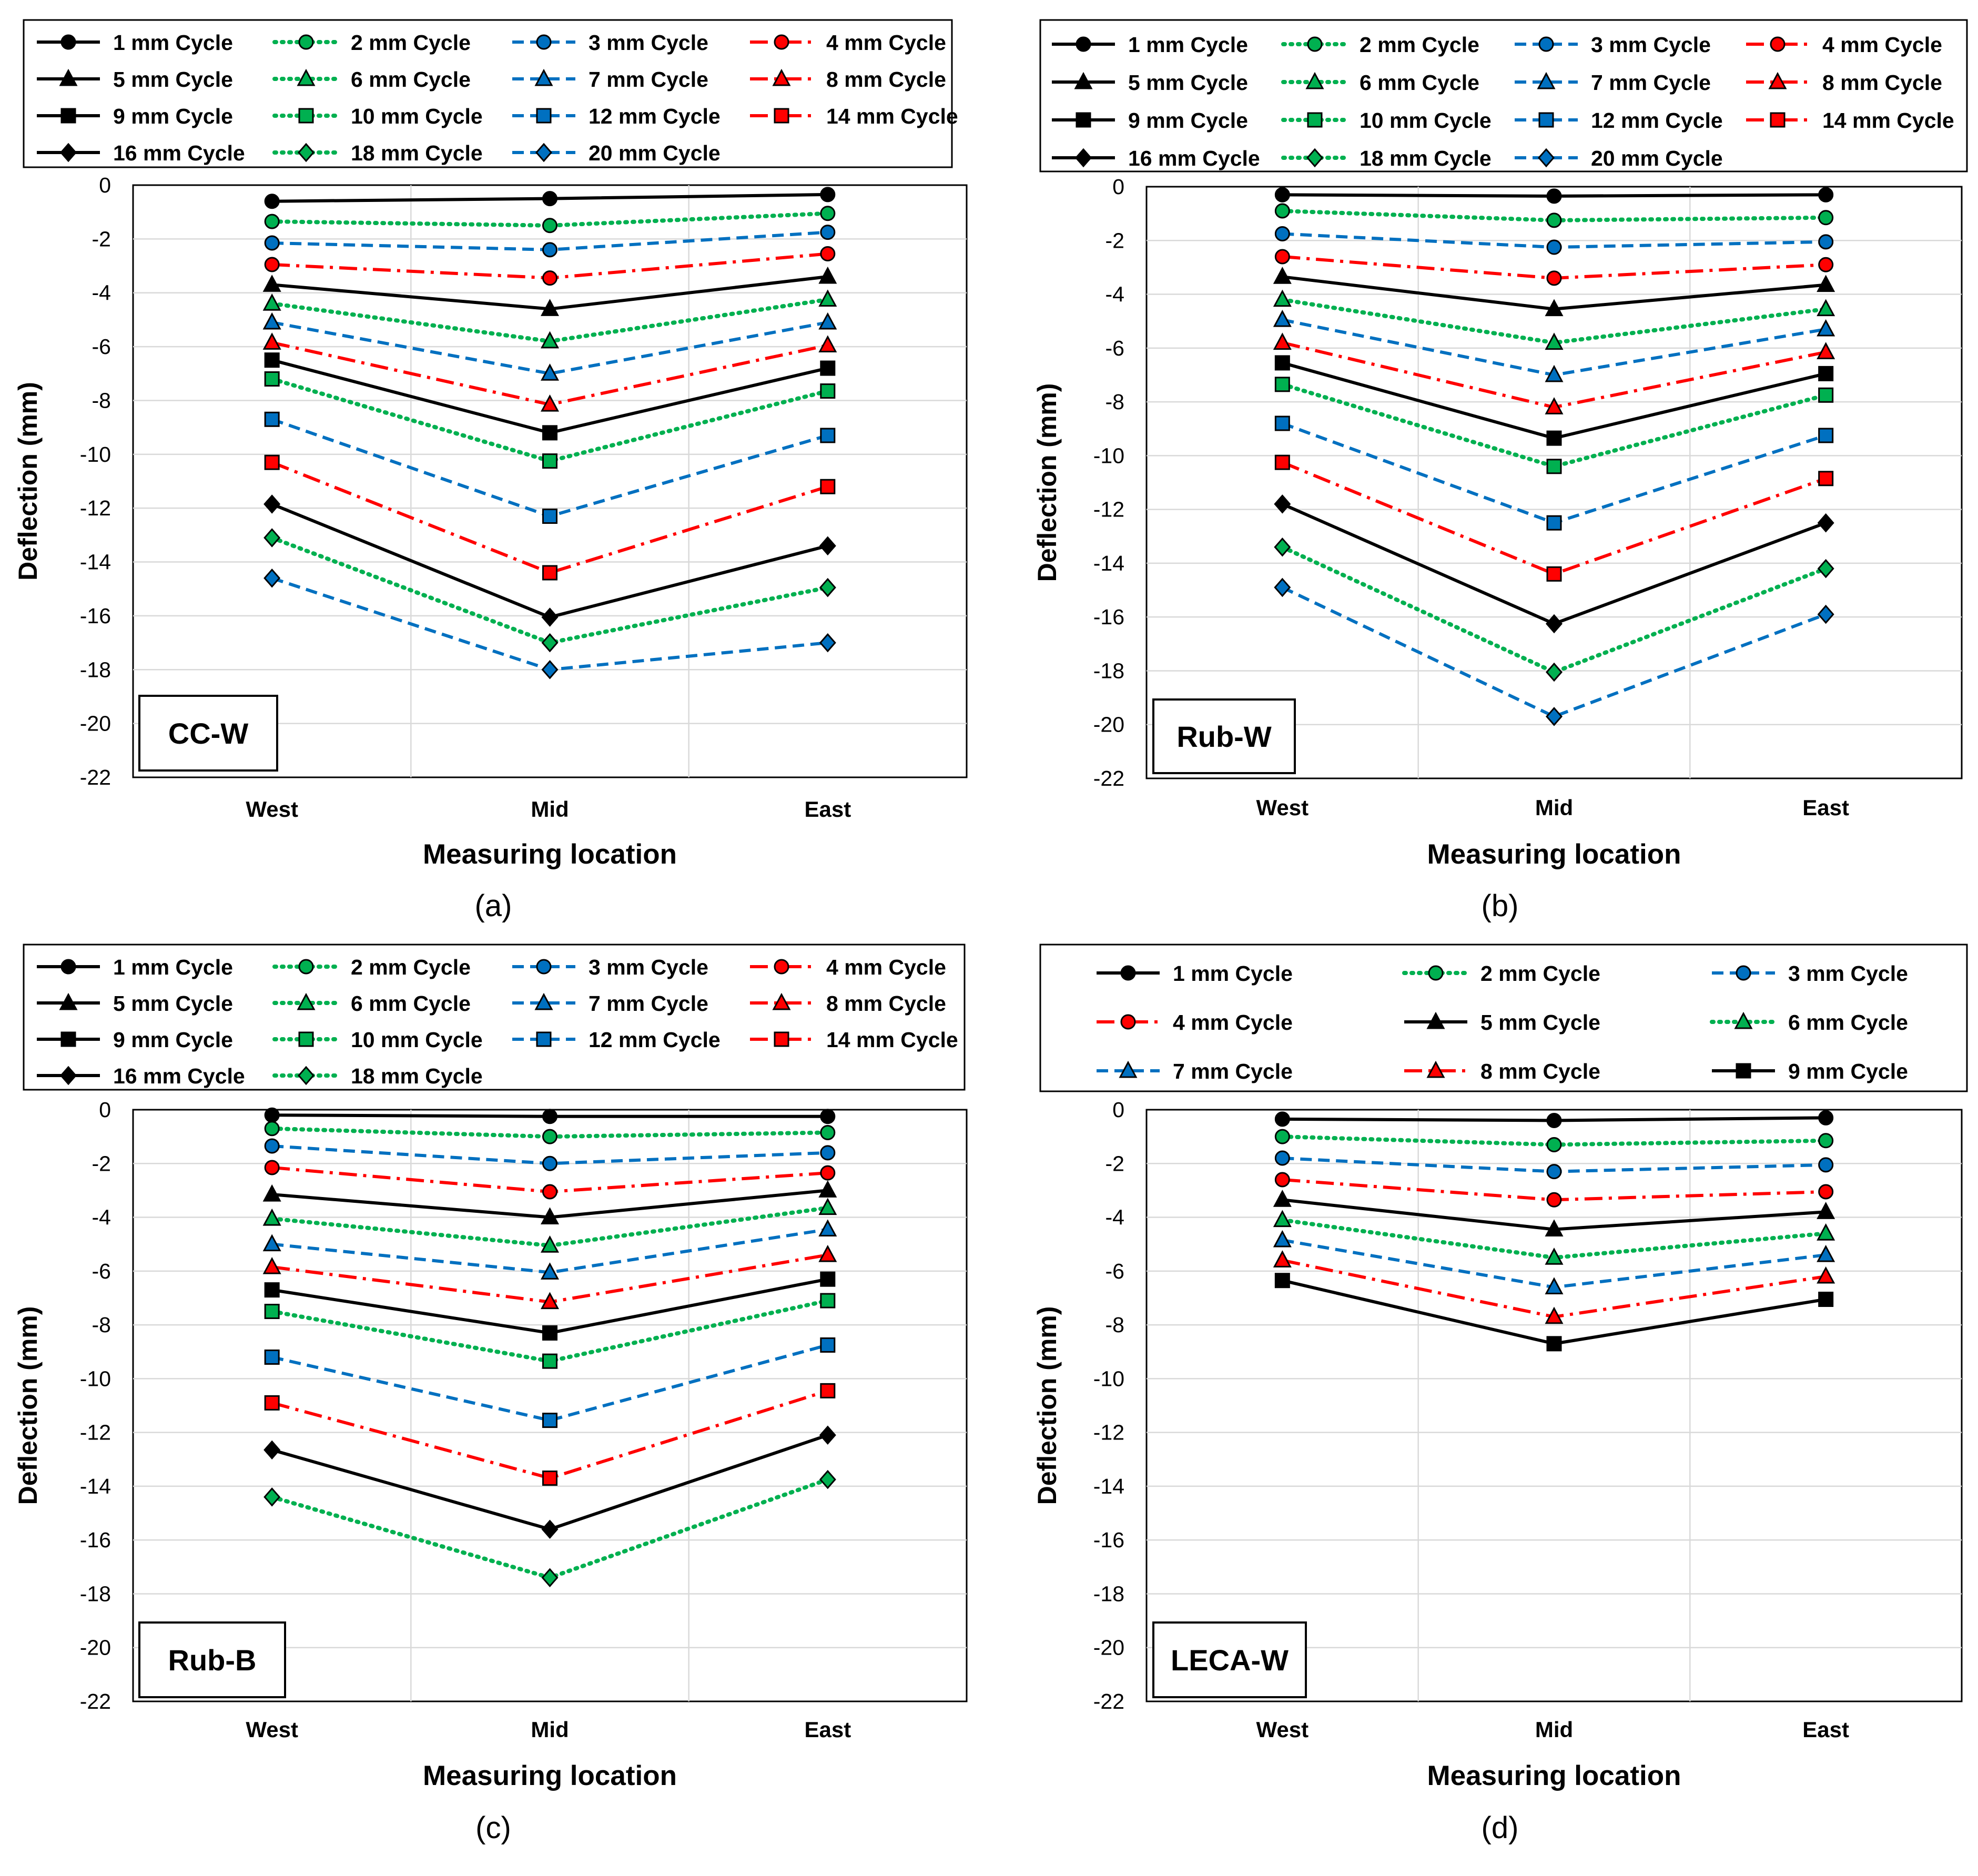 The image size is (1978, 1876). What do you see at coordinates (1500, 906) in the screenshot?
I see `panel-caption: (b)` at bounding box center [1500, 906].